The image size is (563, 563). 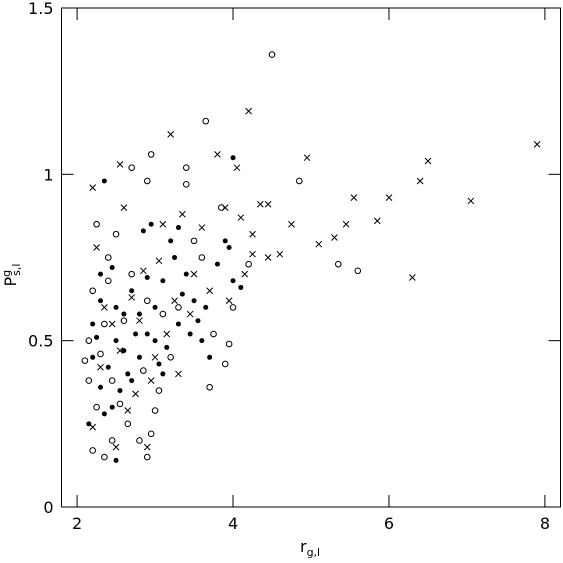 I want to click on y-tick-label: 1.5, so click(x=40, y=9).